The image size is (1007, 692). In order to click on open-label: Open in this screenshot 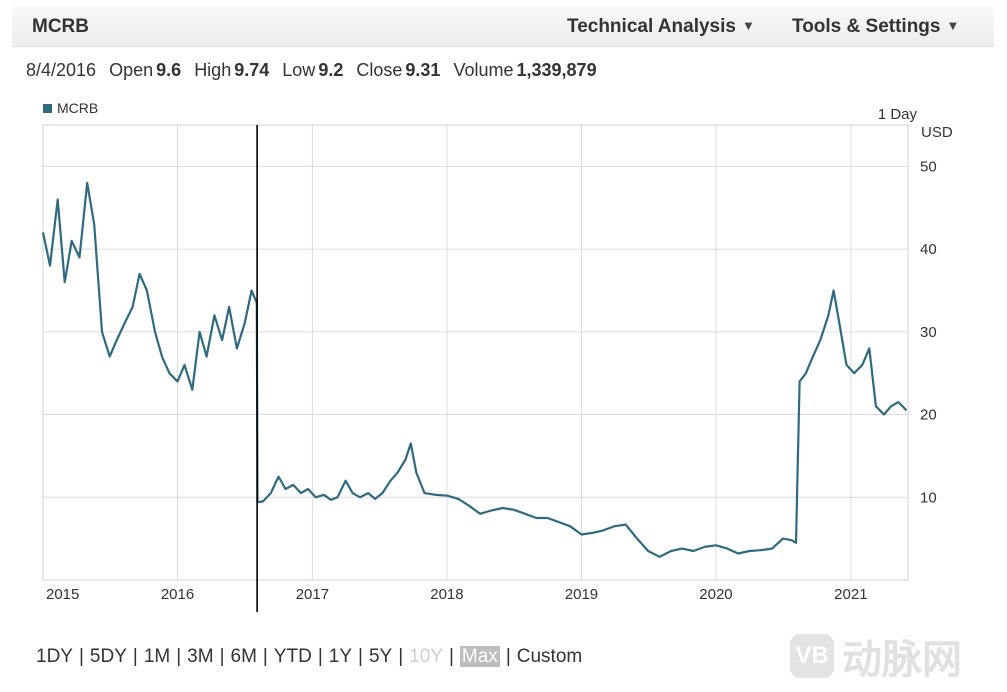, I will do `click(131, 70)`.